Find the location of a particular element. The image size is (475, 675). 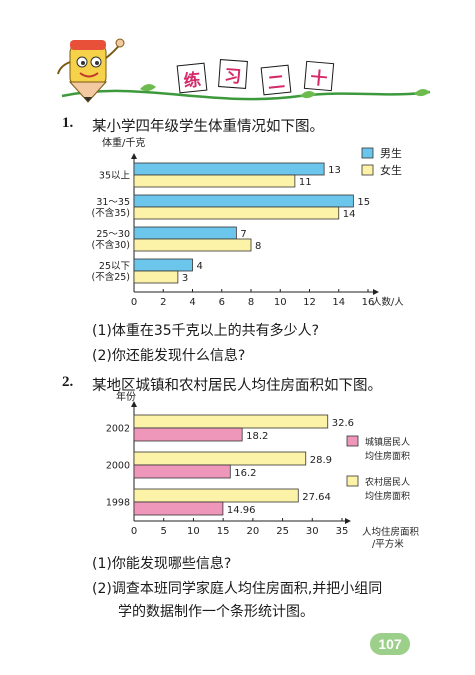

subquestion: (1)体重在35千克以上的共有多少人? is located at coordinates (206, 331).